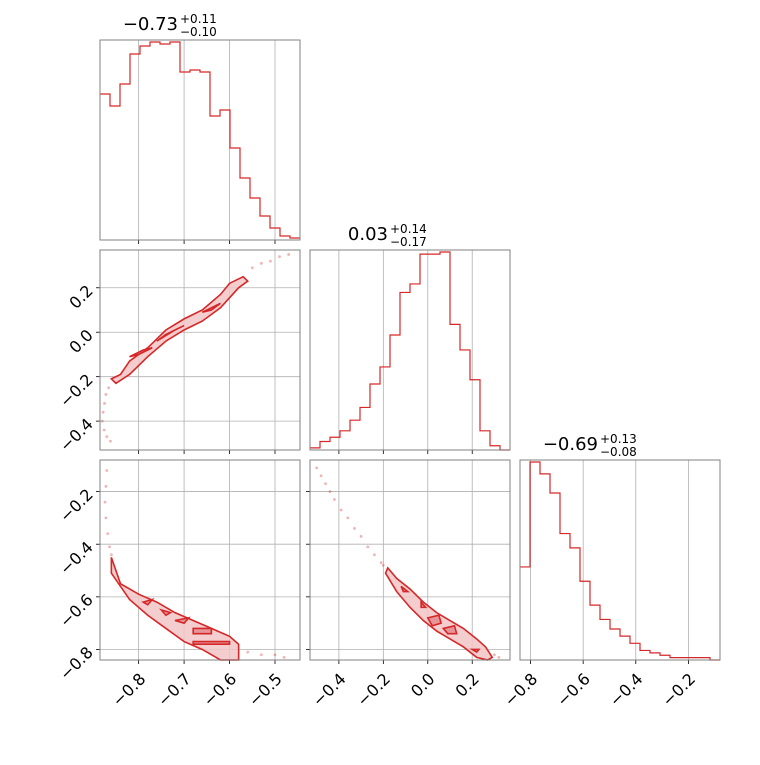  Describe the element at coordinates (80, 341) in the screenshot. I see `yticklabel-row1-2: 0.0` at that location.